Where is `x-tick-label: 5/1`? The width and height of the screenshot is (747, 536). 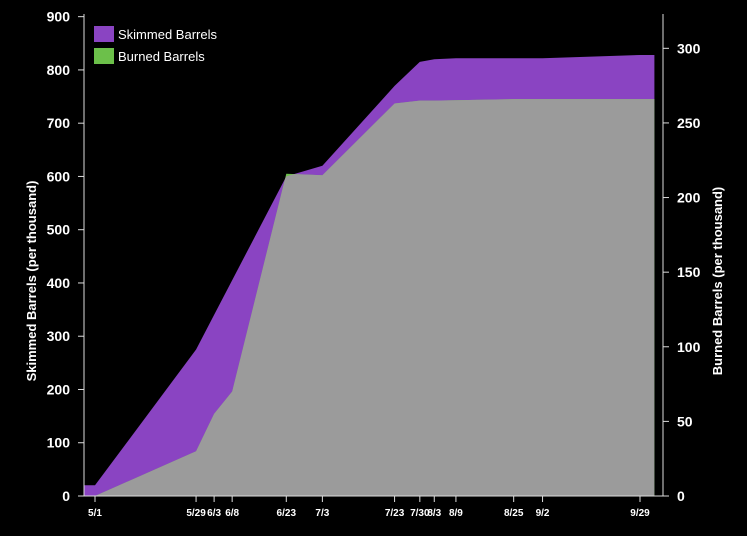 x-tick-label: 5/1 is located at coordinates (95, 513).